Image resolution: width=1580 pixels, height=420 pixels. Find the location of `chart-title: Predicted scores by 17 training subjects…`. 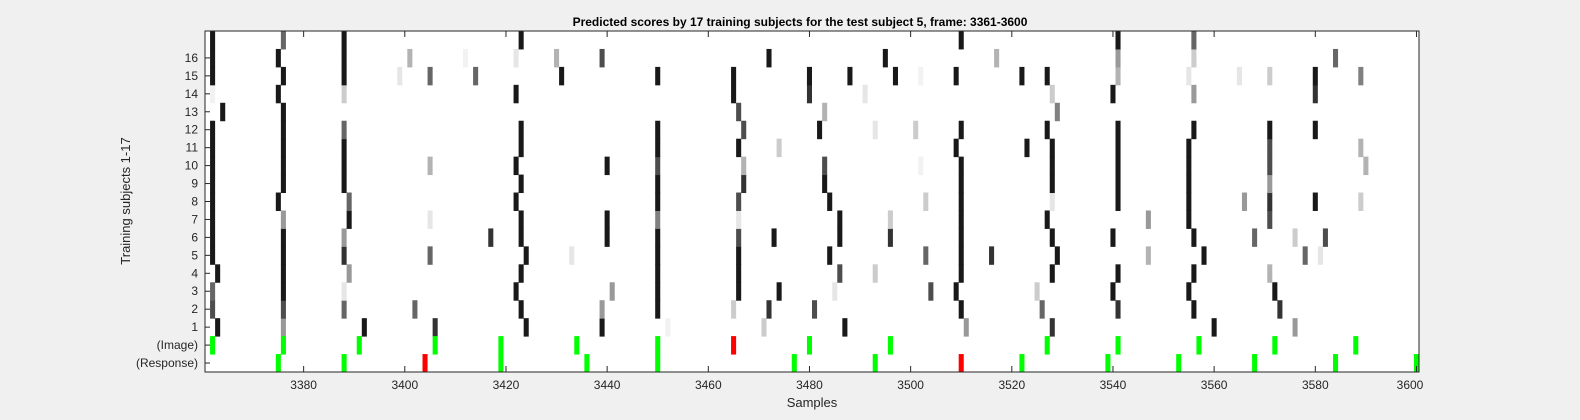

chart-title: Predicted scores by 17 training subjects… is located at coordinates (800, 22).